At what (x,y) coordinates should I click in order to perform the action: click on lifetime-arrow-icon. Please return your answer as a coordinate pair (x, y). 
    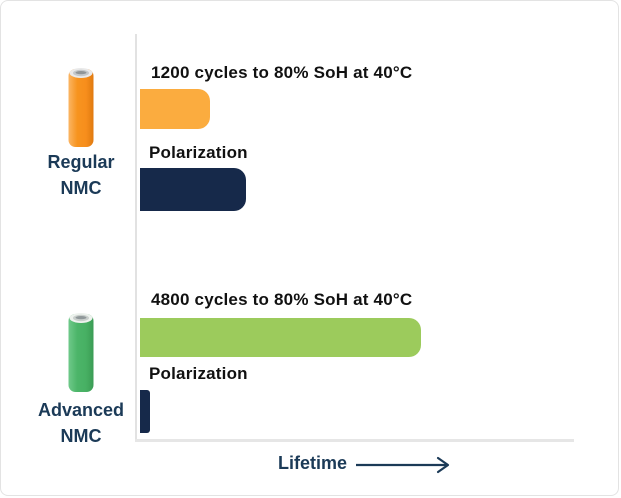
    Looking at the image, I should click on (403, 465).